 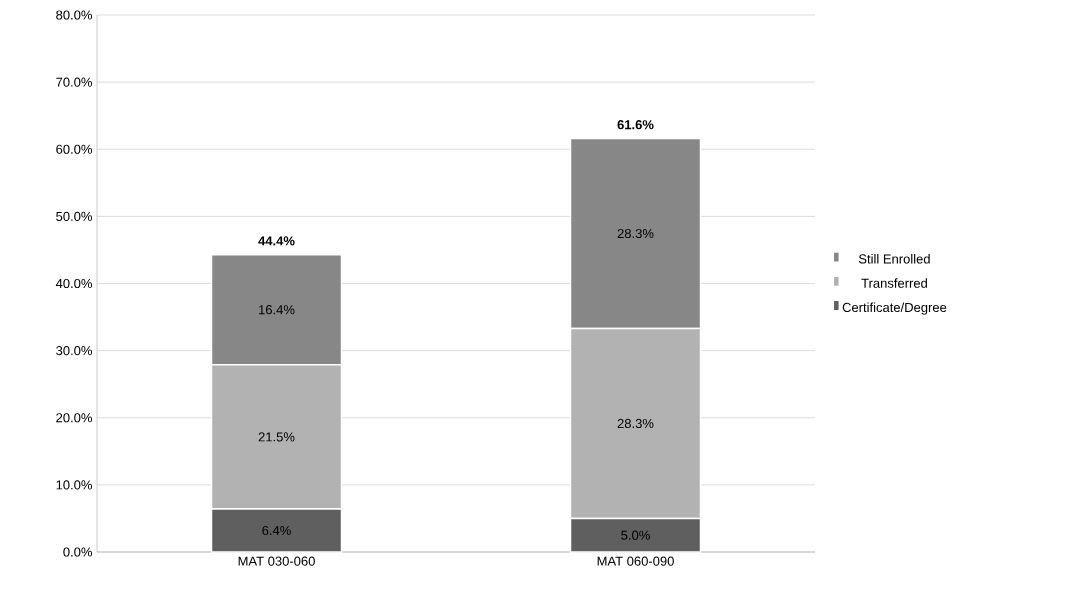 I want to click on legend-label: Certificate/Degree, so click(x=894, y=308).